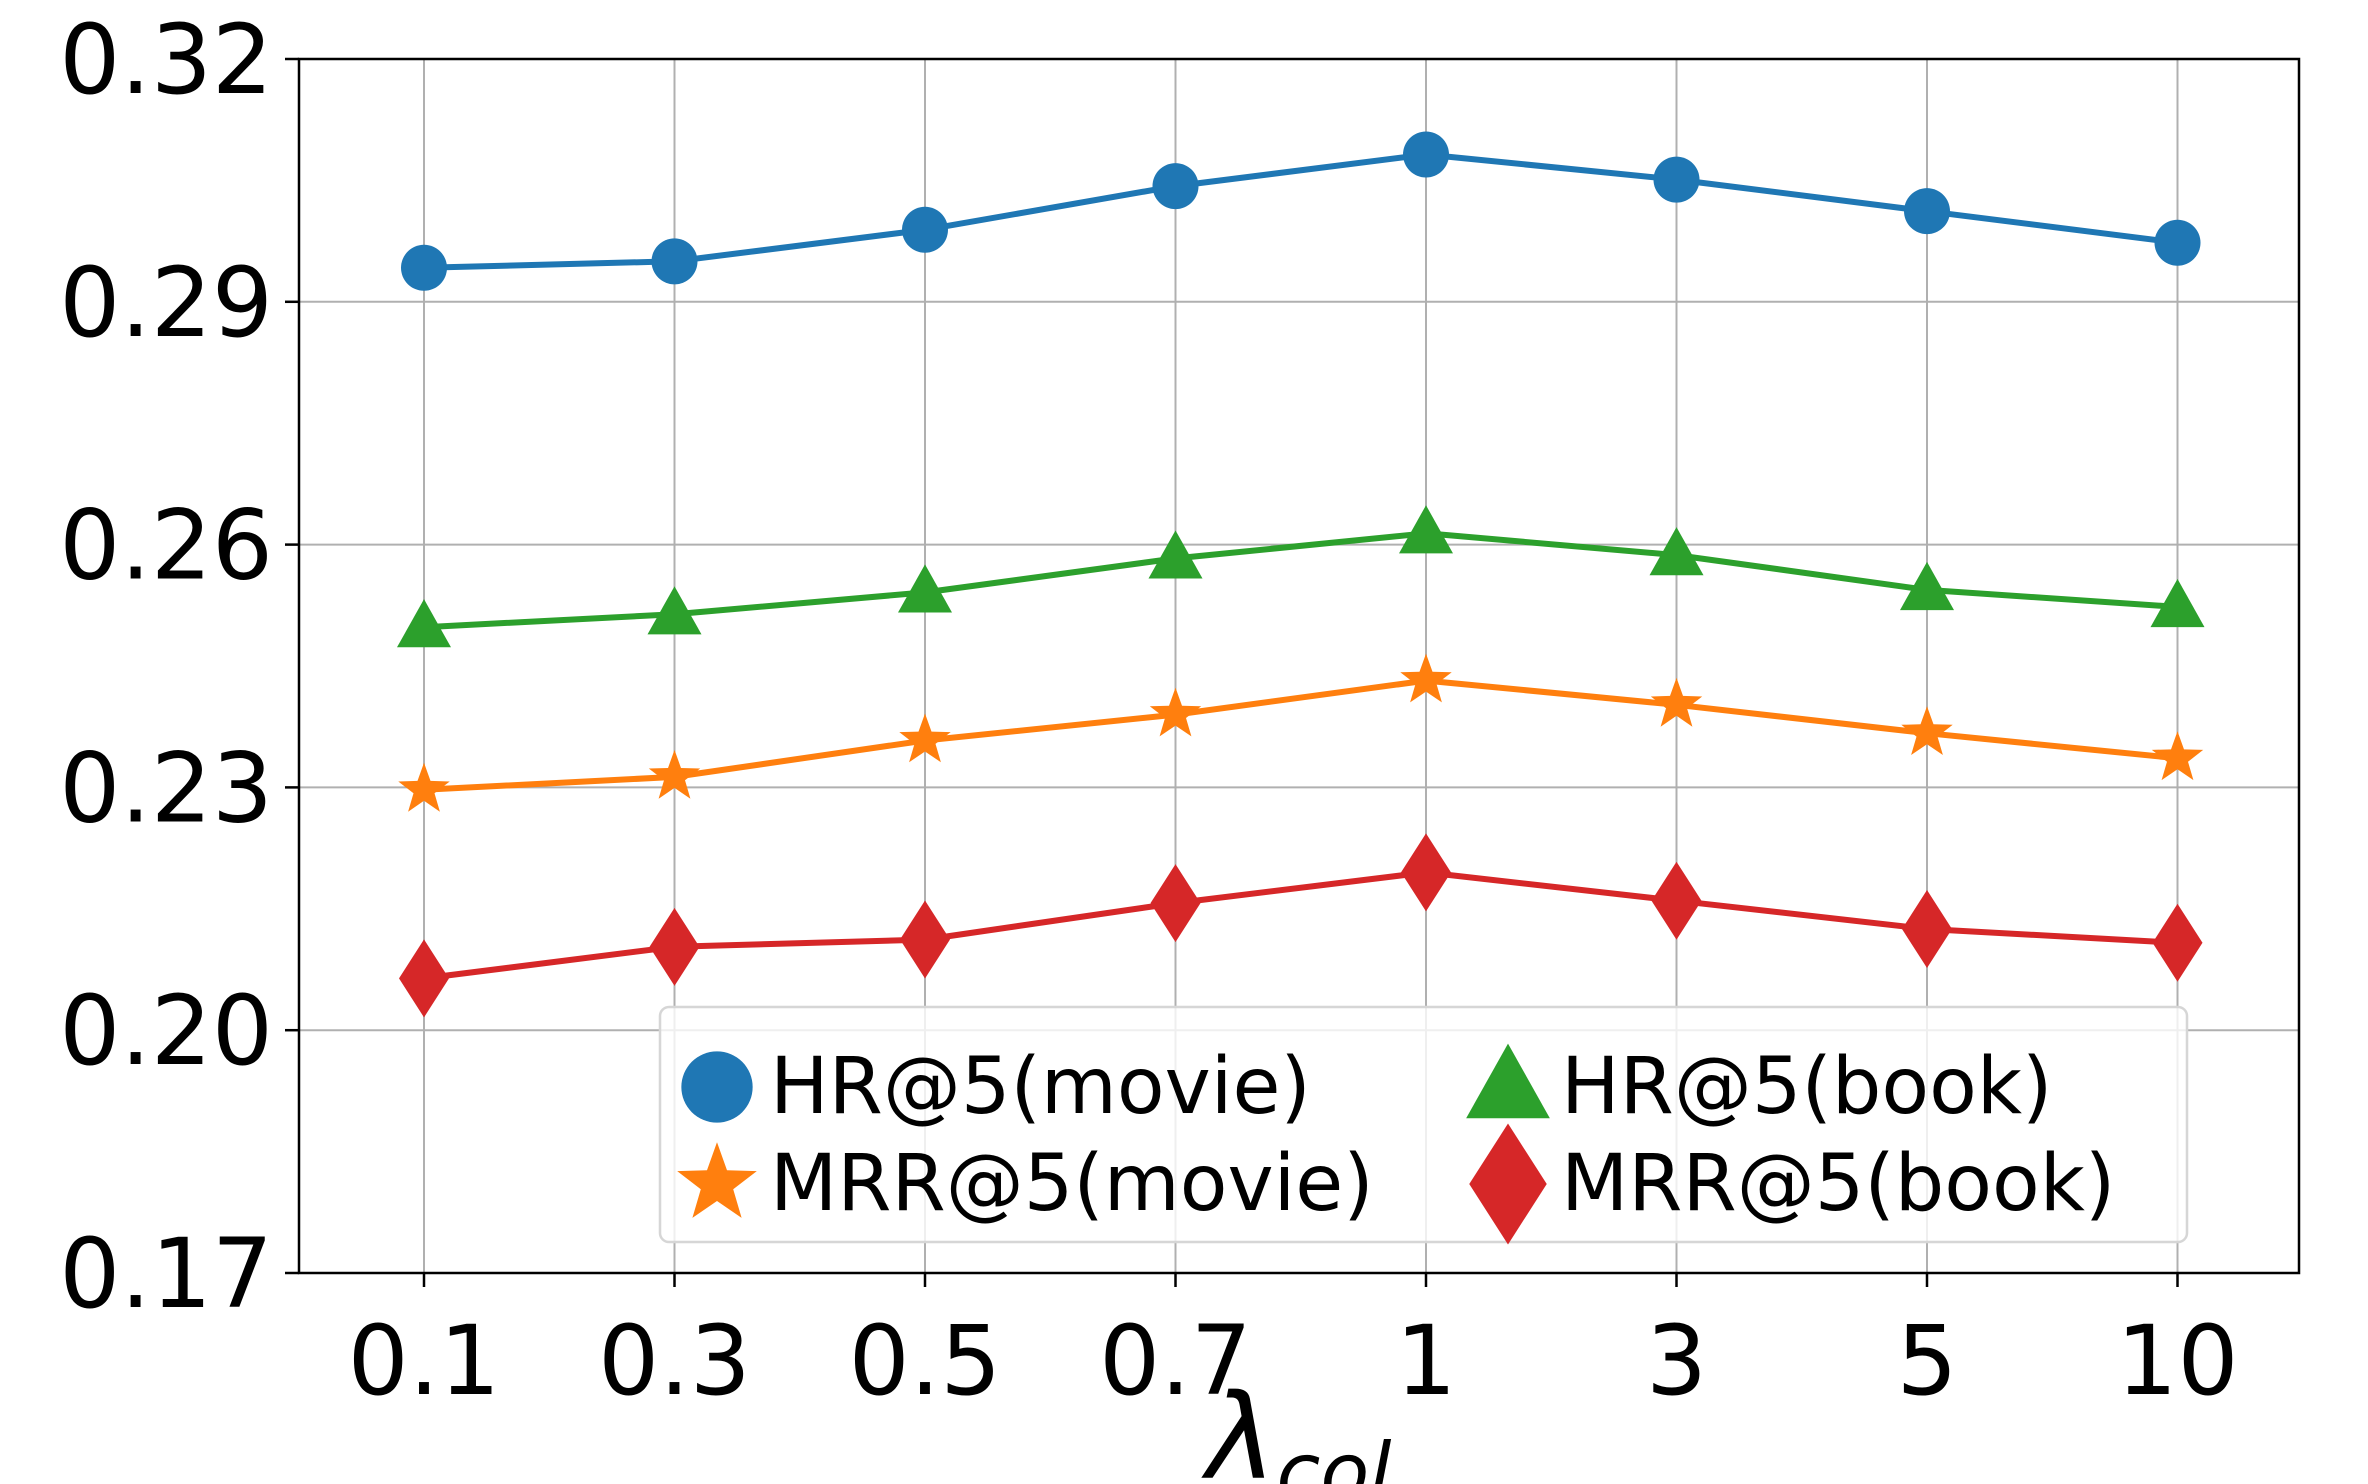  Describe the element at coordinates (1508, 1184) in the screenshot. I see `legend-marker-diamond` at that location.